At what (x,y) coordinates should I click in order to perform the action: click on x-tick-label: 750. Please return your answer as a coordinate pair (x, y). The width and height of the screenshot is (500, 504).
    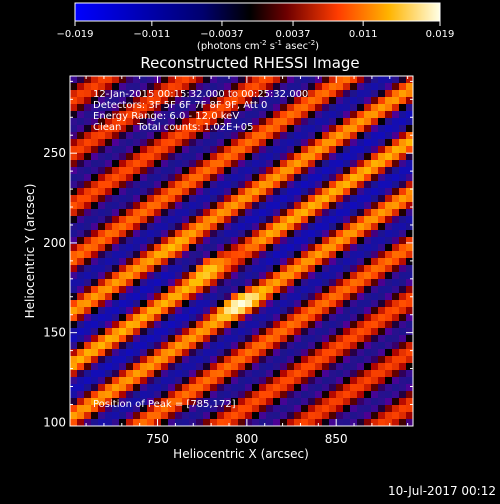
    Looking at the image, I should click on (157, 439).